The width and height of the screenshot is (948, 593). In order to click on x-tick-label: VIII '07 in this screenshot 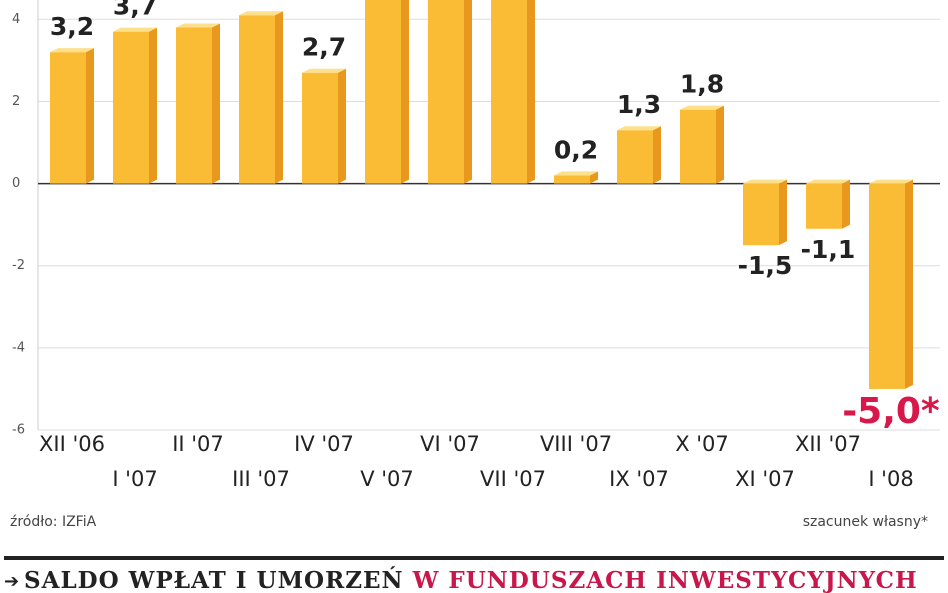, I will do `click(576, 444)`.